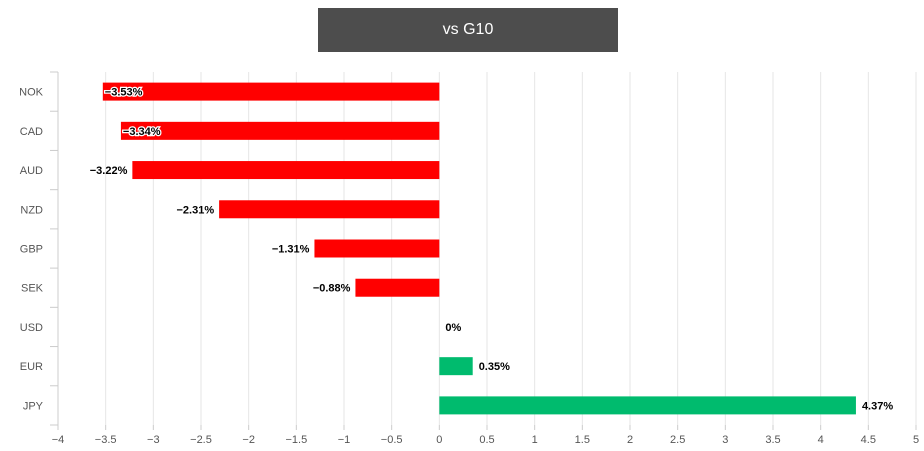 The width and height of the screenshot is (924, 451). I want to click on x-tick-label: −2, so click(248, 440).